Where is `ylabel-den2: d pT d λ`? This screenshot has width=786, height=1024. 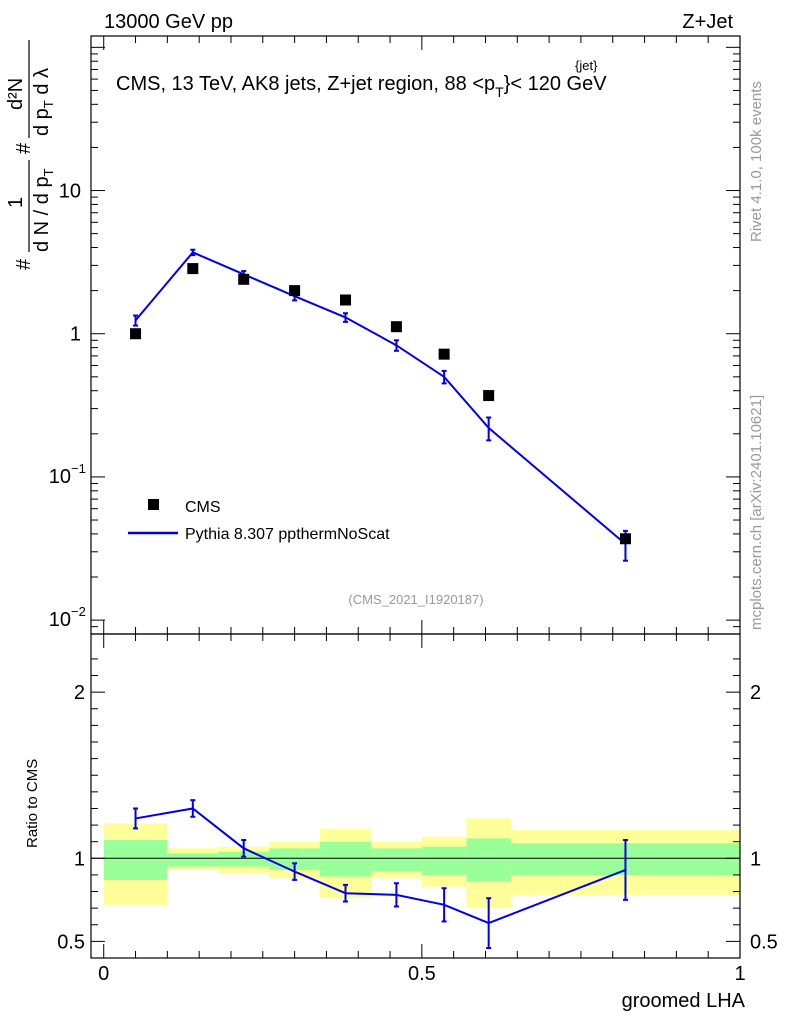 ylabel-den2: d pT d λ is located at coordinates (43, 102).